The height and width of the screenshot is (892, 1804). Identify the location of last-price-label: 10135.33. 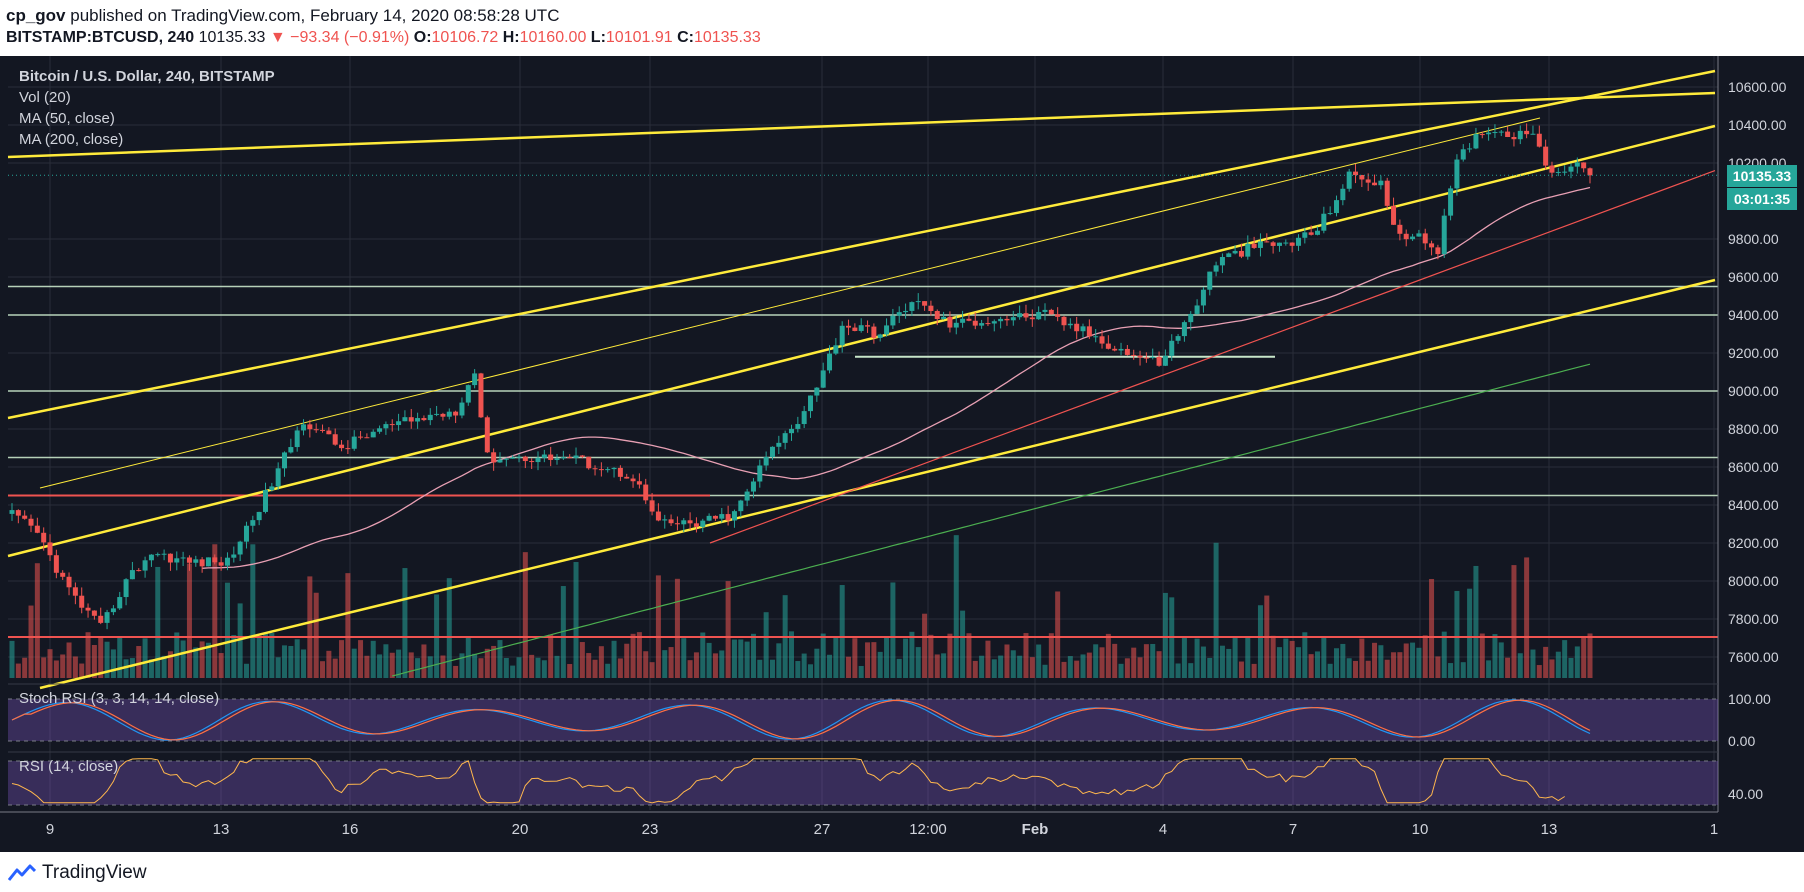
(1762, 176).